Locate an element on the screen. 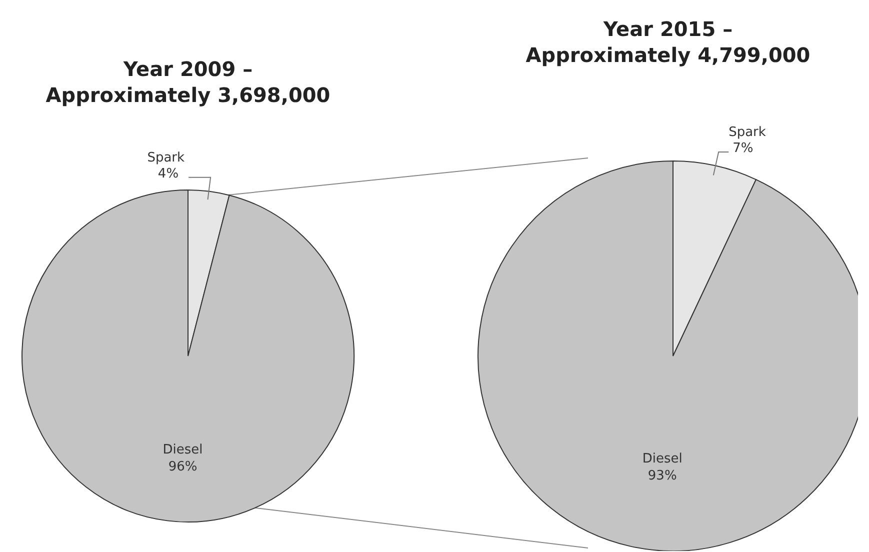 This screenshot has height=552, width=869. data-label: 96% is located at coordinates (183, 467).